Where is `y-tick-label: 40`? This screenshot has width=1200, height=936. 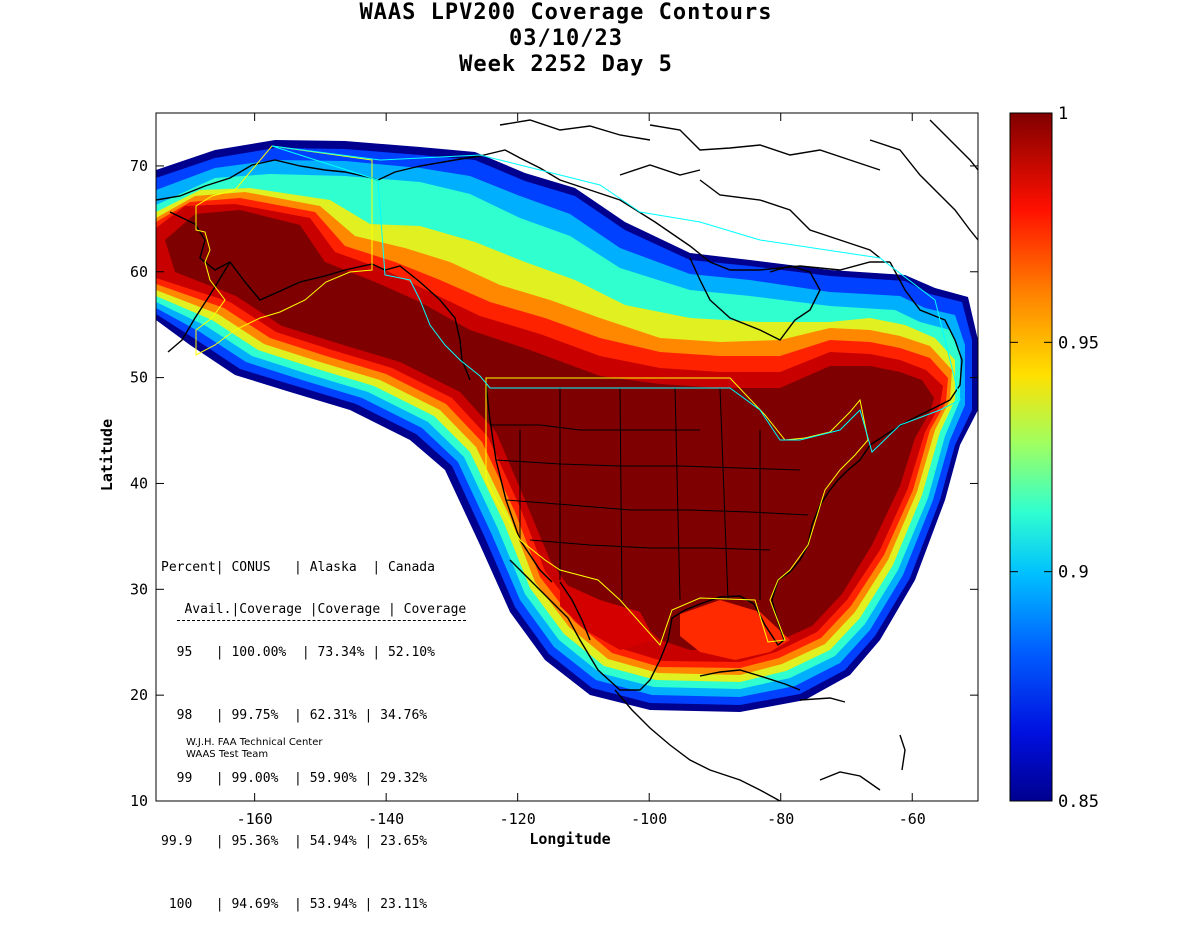
y-tick-label: 40 is located at coordinates (139, 483).